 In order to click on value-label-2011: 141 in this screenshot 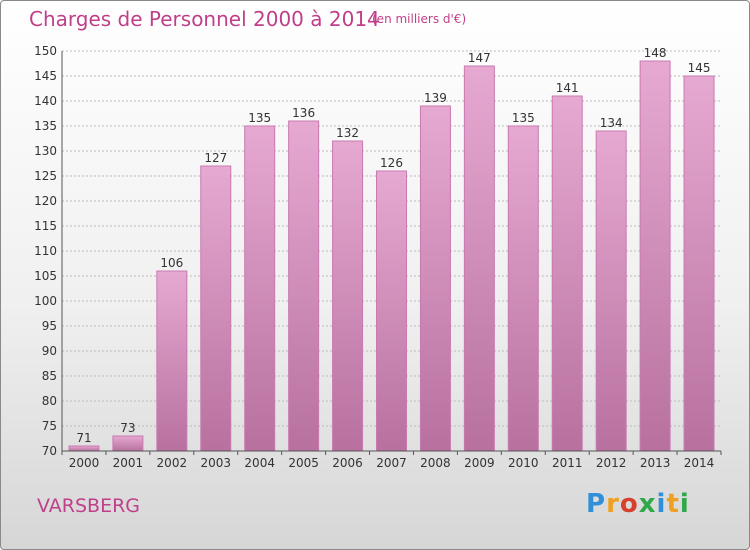, I will do `click(567, 88)`.